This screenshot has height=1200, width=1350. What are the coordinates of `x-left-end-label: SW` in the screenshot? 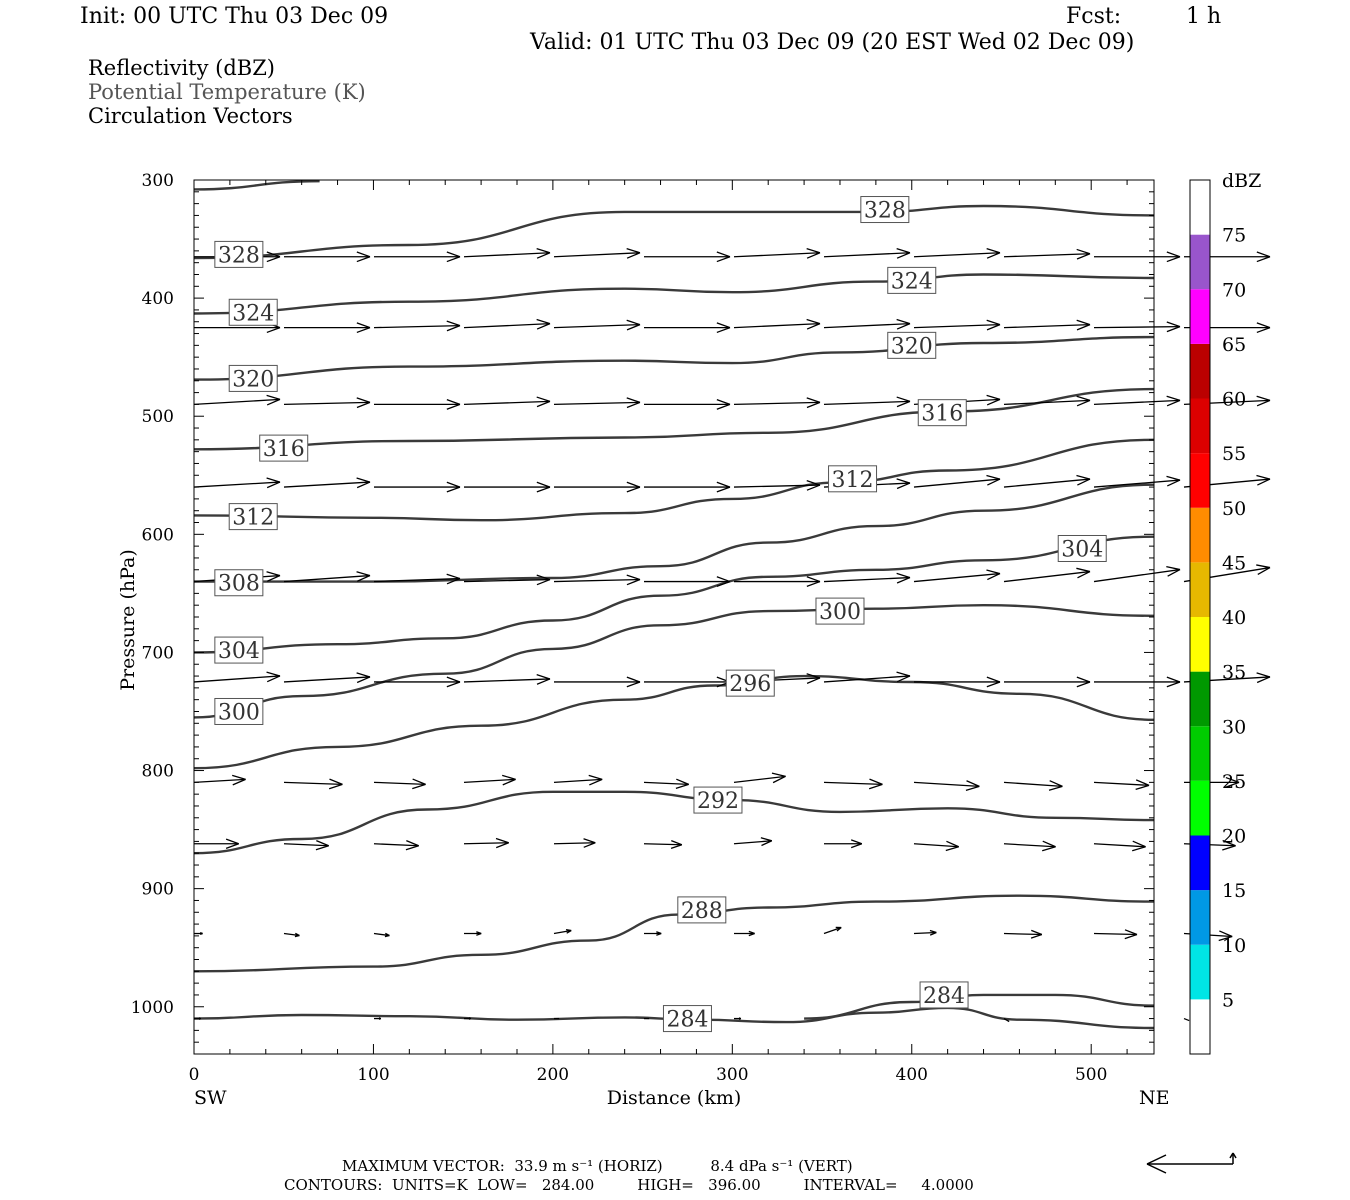 It's located at (210, 1098).